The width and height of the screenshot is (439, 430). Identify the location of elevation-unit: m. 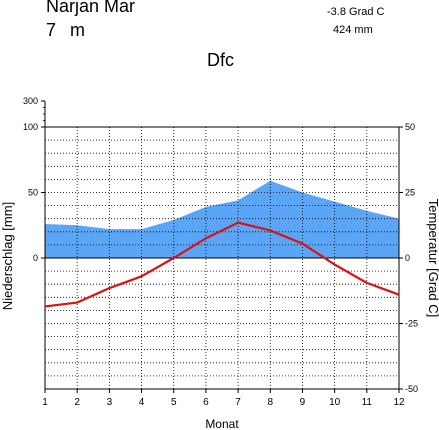
(77, 30).